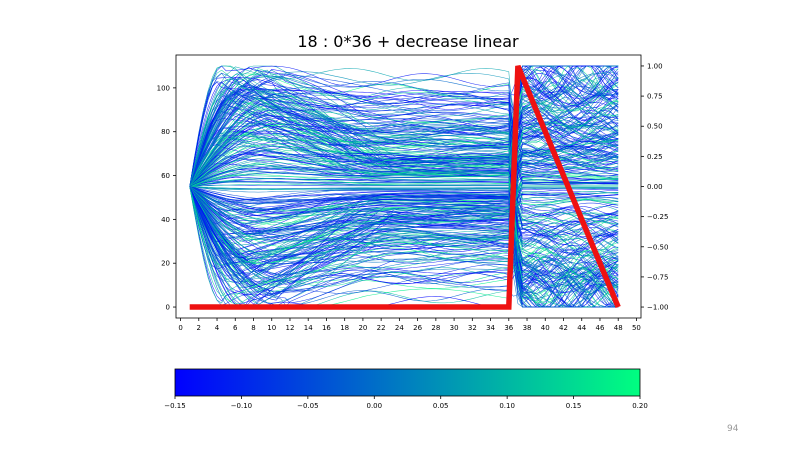  What do you see at coordinates (507, 406) in the screenshot?
I see `colorbar-tick-label: 0.10` at bounding box center [507, 406].